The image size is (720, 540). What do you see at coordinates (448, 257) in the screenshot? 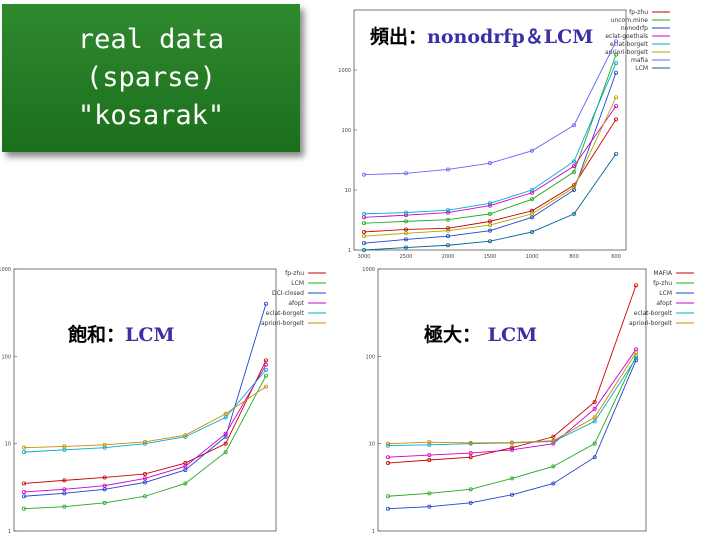
I see `frequent-x-tick-label: 2000` at bounding box center [448, 257].